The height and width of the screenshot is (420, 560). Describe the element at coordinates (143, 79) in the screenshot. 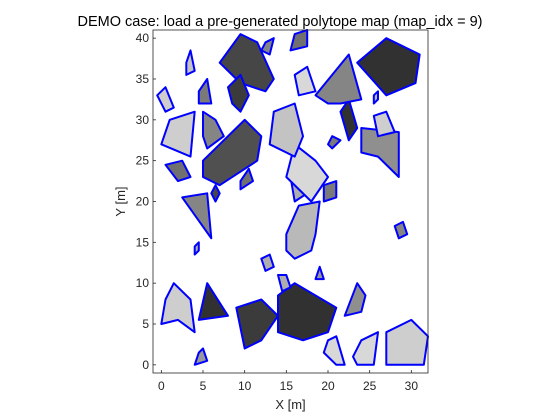

I see `y-tick-label: 35` at that location.